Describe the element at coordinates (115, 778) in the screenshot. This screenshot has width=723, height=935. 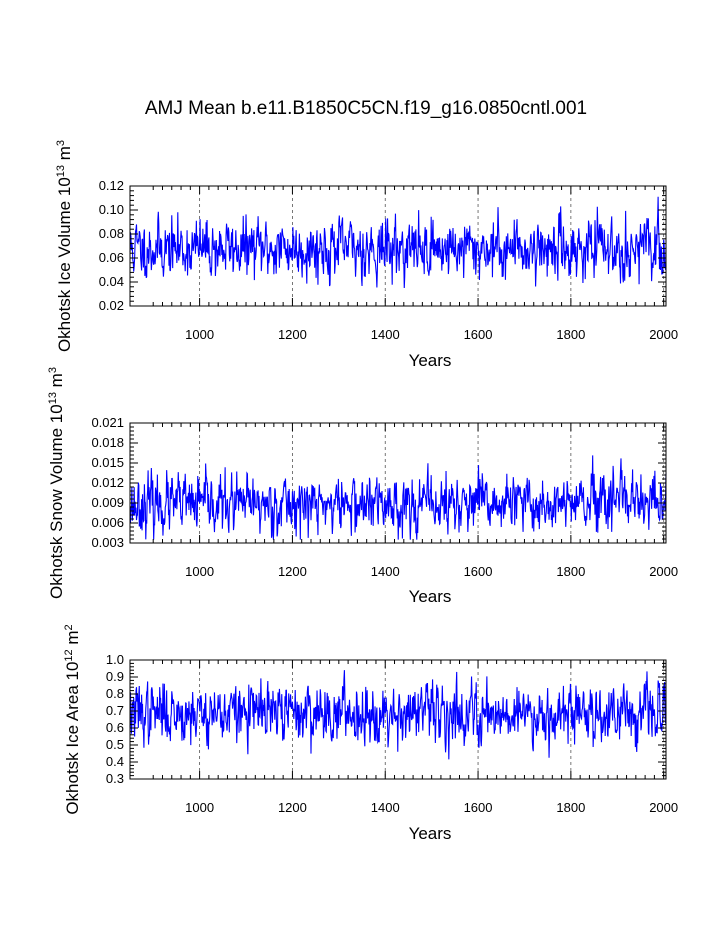
I see `y-tick-label: 0.3` at that location.